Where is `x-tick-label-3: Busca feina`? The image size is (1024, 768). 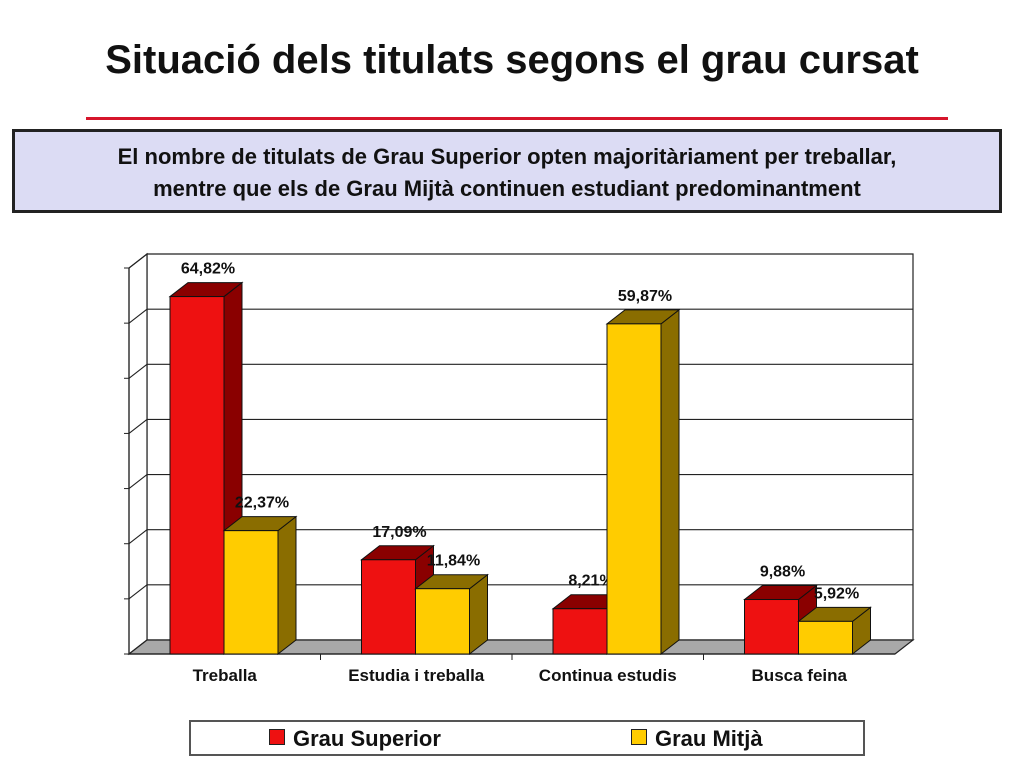 x-tick-label-3: Busca feina is located at coordinates (800, 675).